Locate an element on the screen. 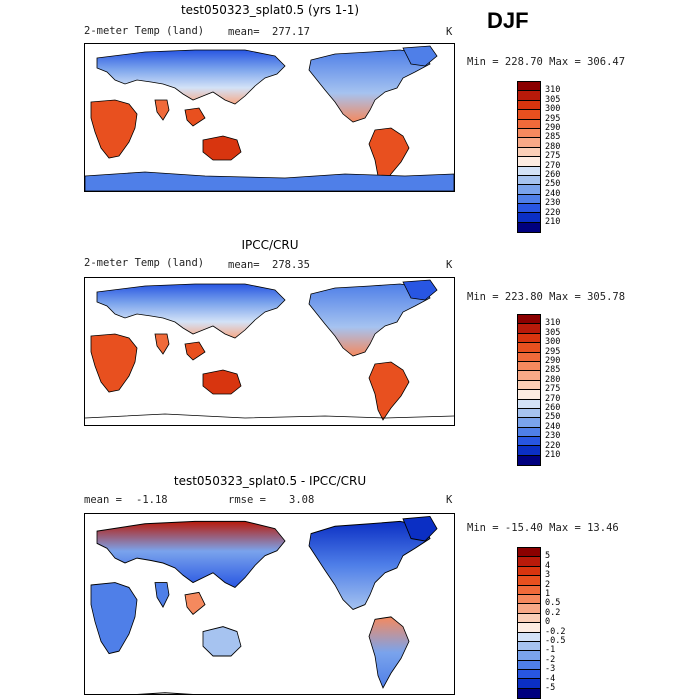 This screenshot has height=700, width=700. colorbar-tick-label: 220 is located at coordinates (553, 212).